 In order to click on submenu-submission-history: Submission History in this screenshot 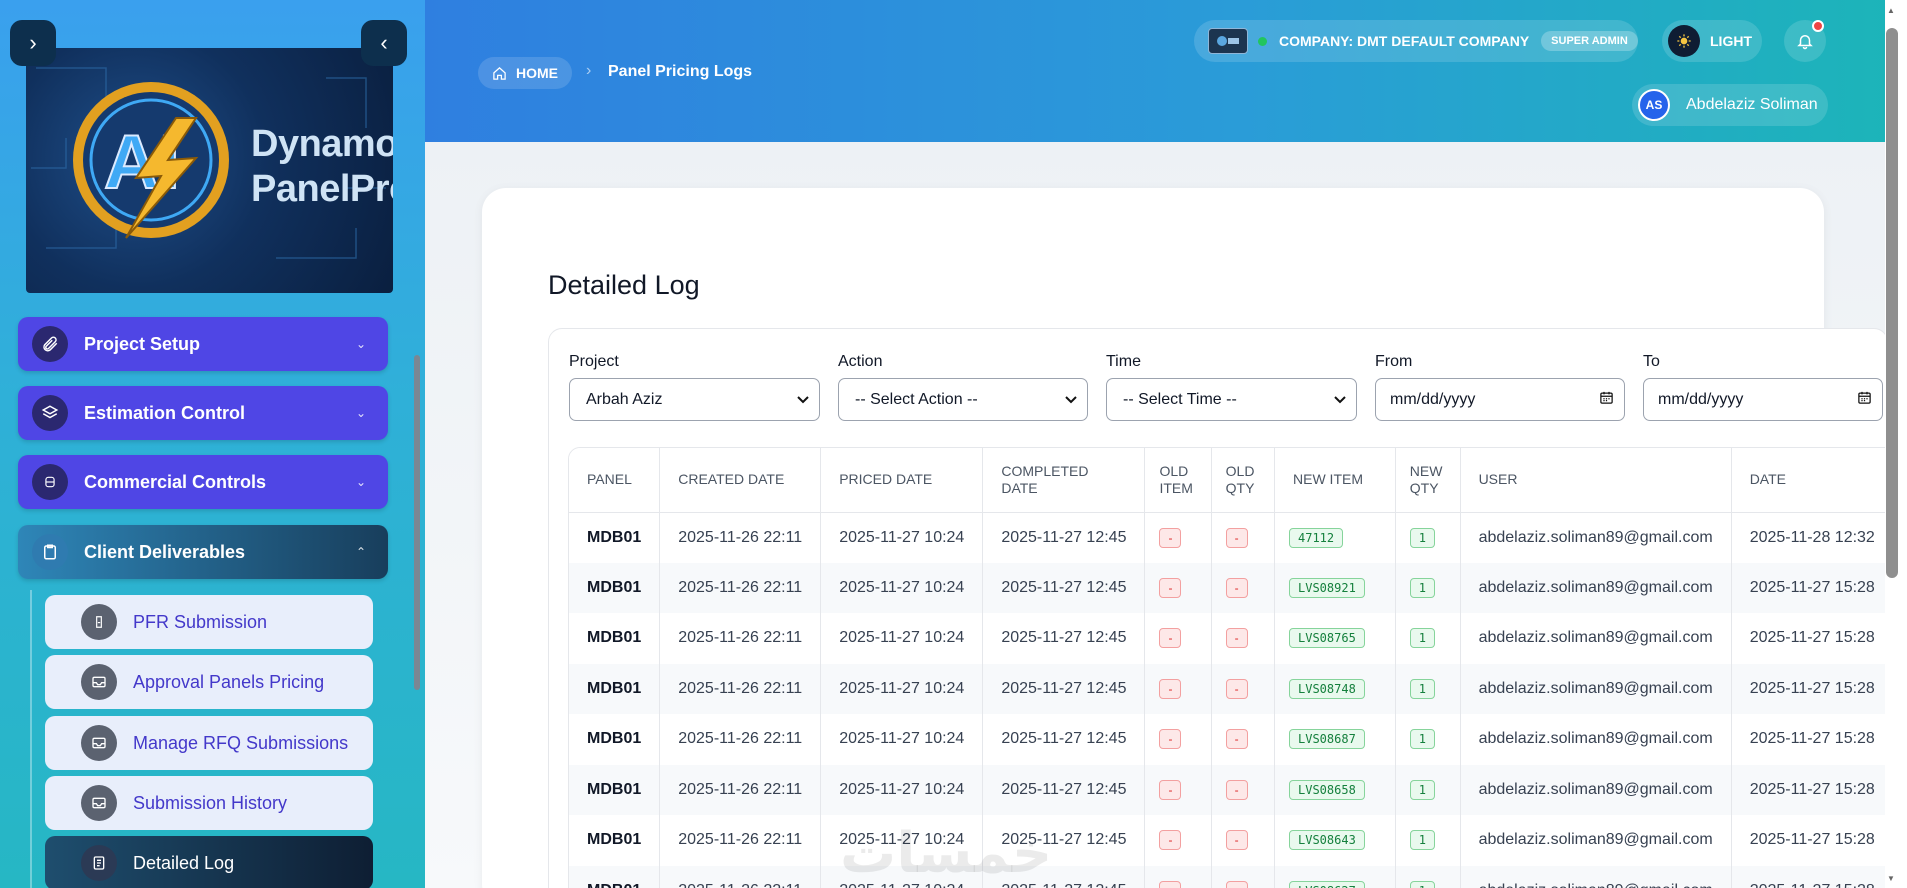, I will do `click(209, 803)`.